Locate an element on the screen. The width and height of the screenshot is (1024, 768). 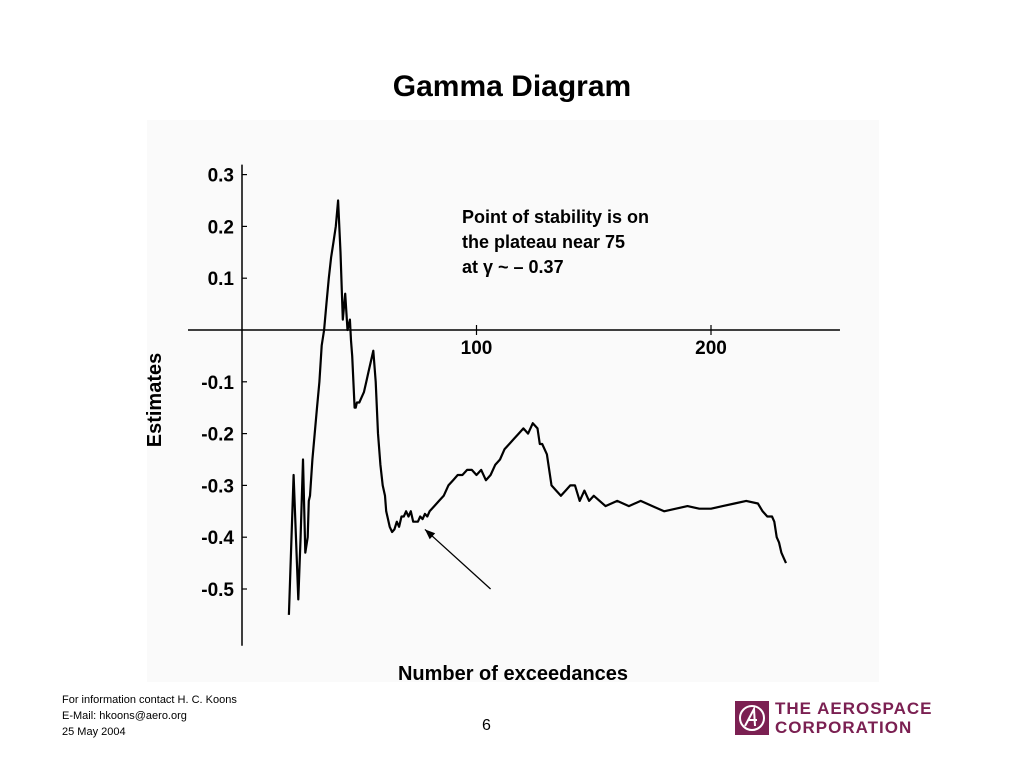
contact-email: E-Mail: hkoons@aero.org is located at coordinates (124, 716).